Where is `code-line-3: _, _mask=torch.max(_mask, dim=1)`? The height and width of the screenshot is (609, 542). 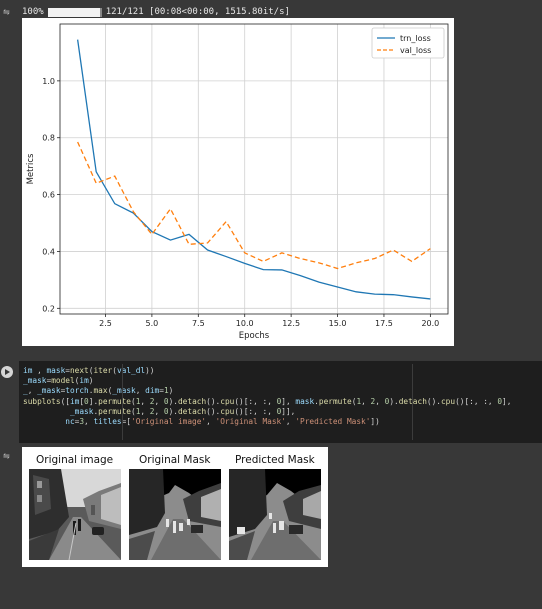 code-line-3: _, _mask=torch.max(_mask, dim=1) is located at coordinates (98, 391).